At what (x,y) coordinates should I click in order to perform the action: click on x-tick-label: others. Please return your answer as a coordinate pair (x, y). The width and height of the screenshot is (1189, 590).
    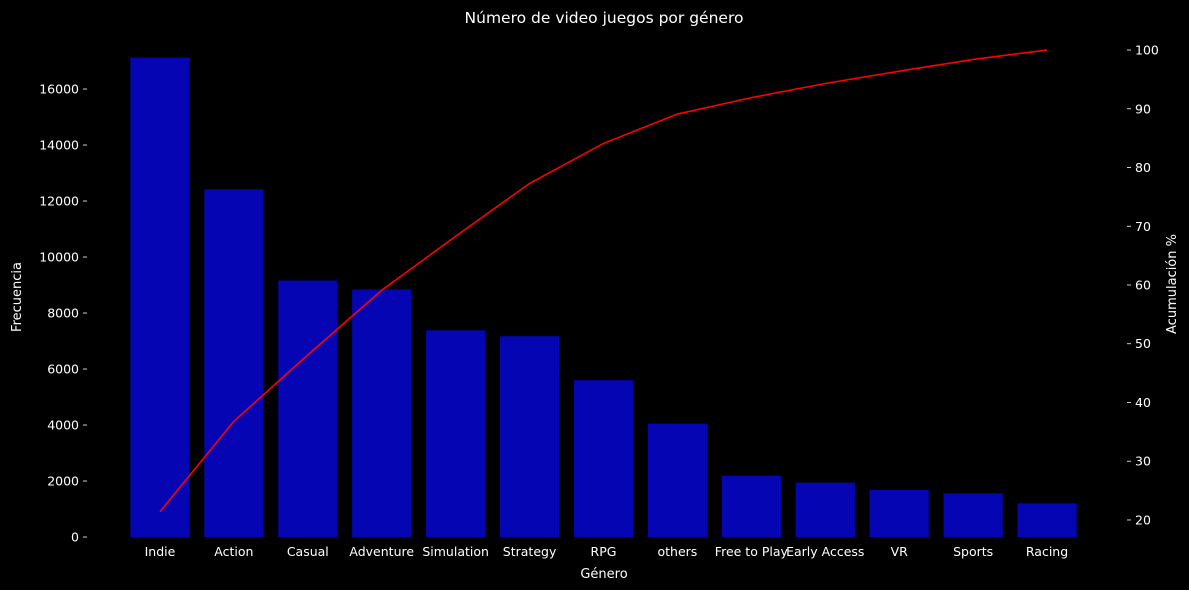
    Looking at the image, I should click on (678, 551).